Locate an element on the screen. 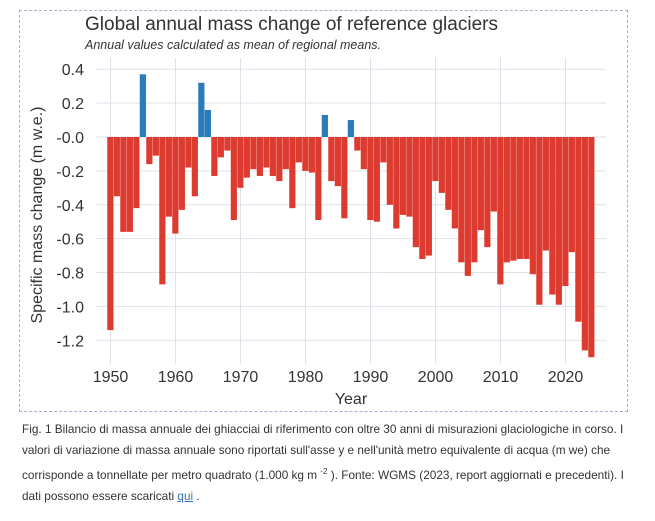 This screenshot has width=655, height=521. bar-1955 is located at coordinates (142, 105).